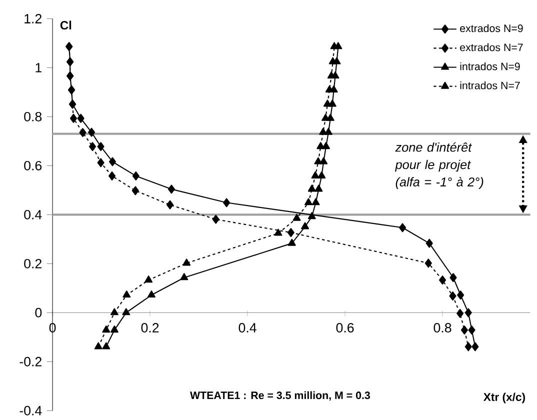  I want to click on x-tick-label: 0.6, so click(345, 327).